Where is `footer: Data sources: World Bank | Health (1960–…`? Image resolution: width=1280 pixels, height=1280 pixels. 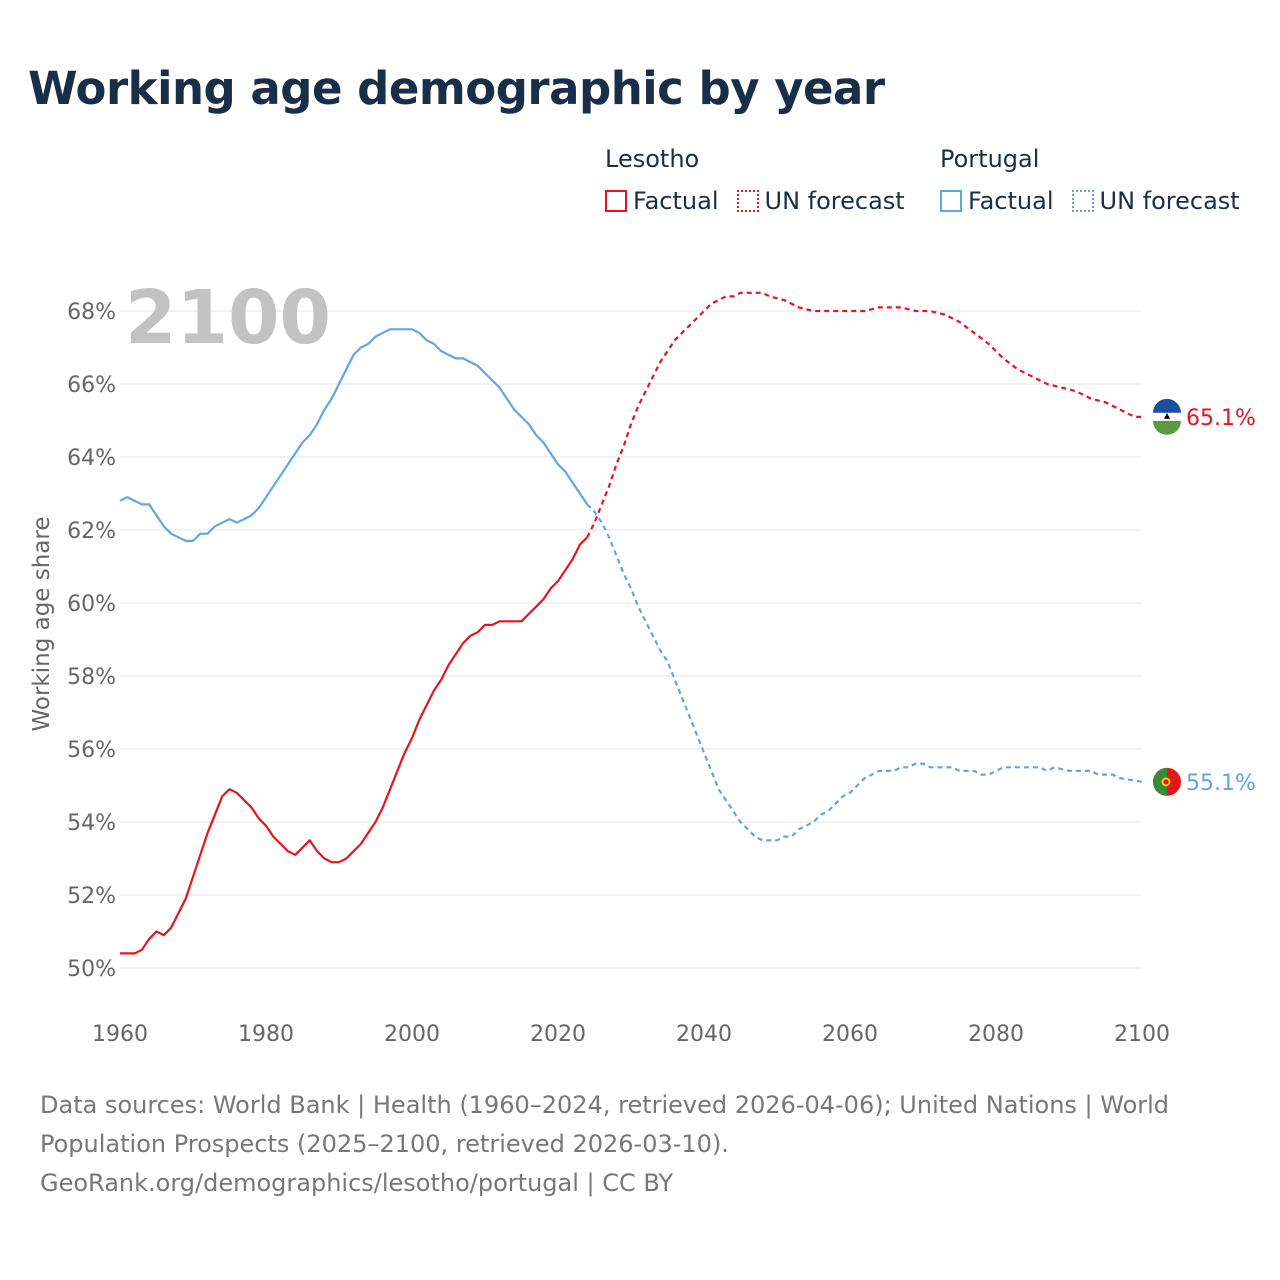
footer: Data sources: World Bank | Health (1960–… is located at coordinates (630, 1144).